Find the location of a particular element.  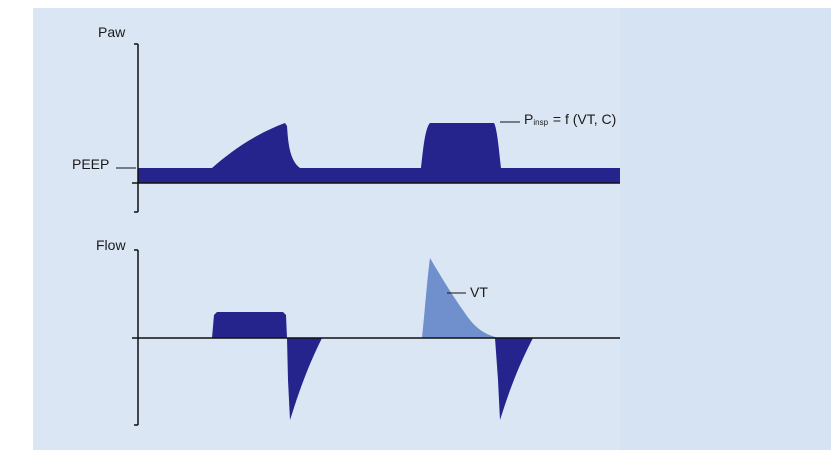

pinsp-annotation-suffix: = f (VT, C) is located at coordinates (583, 119).